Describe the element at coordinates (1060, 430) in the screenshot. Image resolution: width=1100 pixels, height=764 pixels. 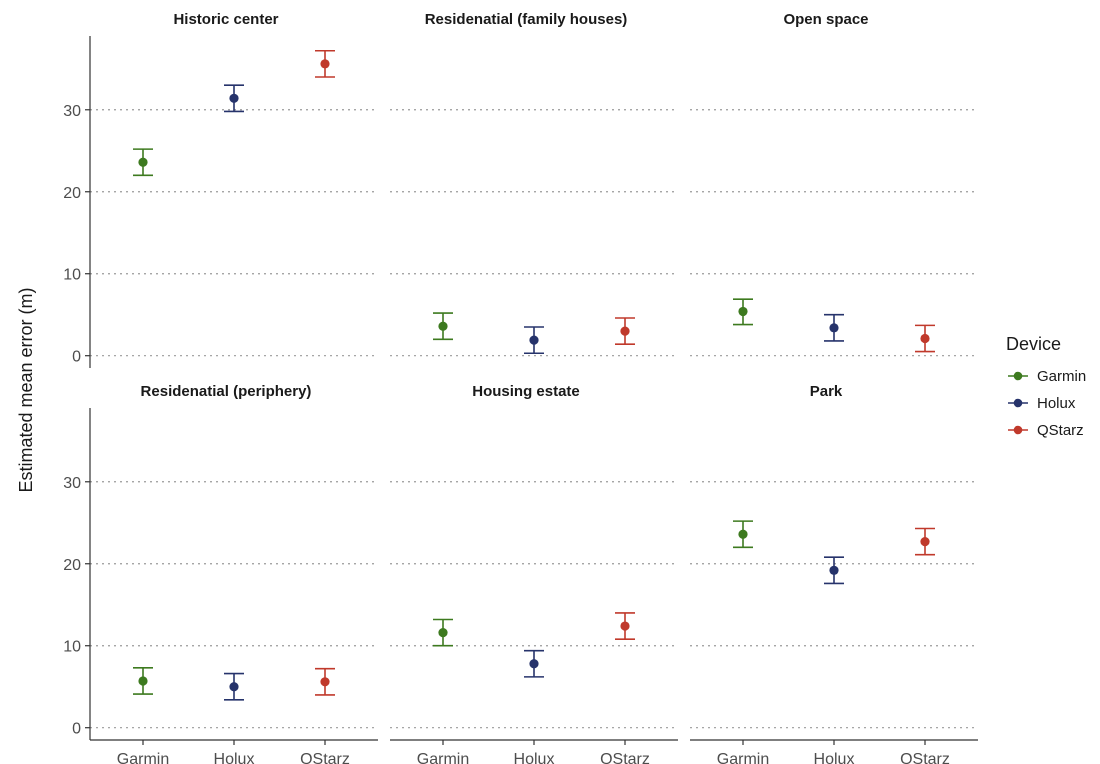
I see `legend-label: QStarz` at that location.